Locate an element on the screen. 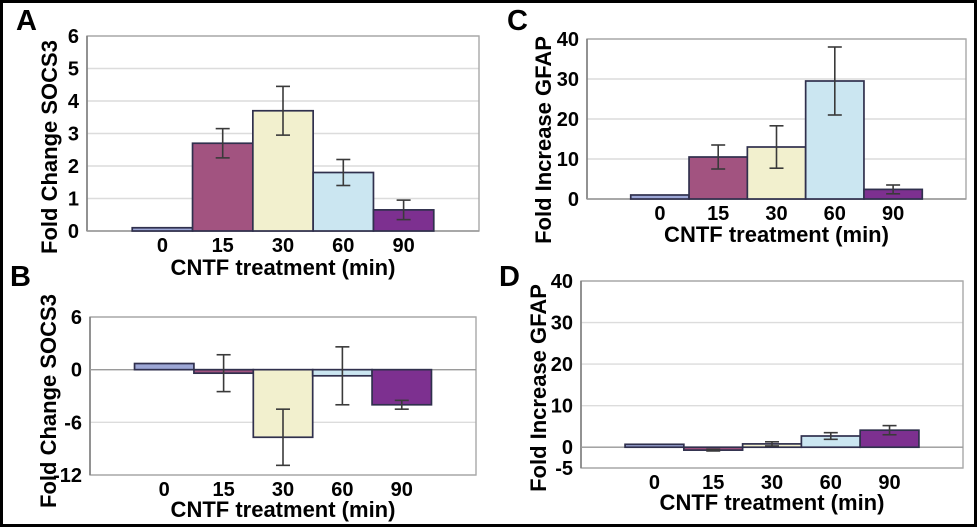  x-axis-title-c: CNTF treatment (min) is located at coordinates (776, 234).